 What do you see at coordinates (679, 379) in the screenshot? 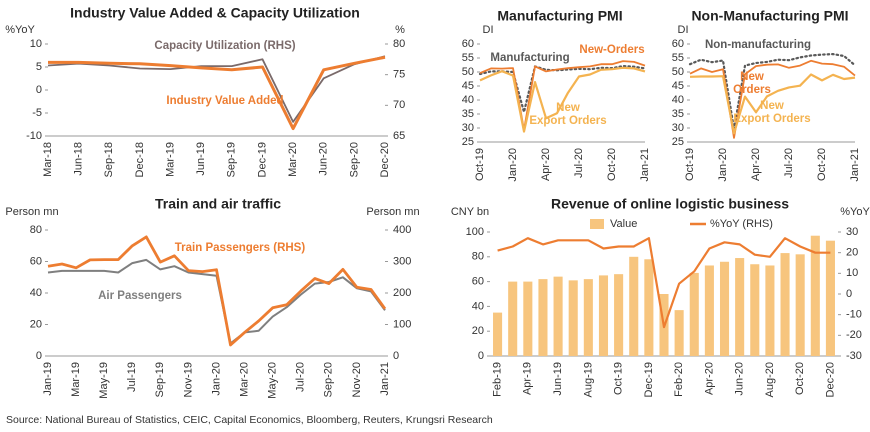
I see `x-tick-label: Feb-20` at bounding box center [679, 379].